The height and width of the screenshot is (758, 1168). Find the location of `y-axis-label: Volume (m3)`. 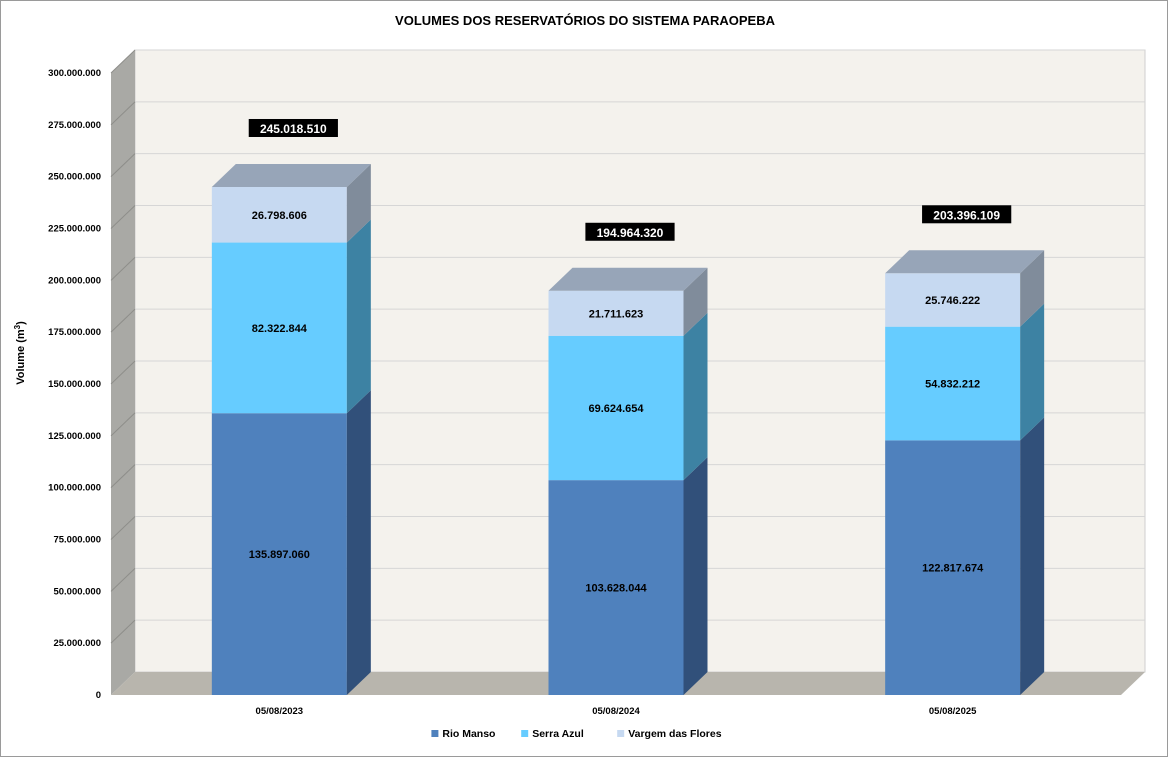

y-axis-label: Volume (m3) is located at coordinates (20, 353).